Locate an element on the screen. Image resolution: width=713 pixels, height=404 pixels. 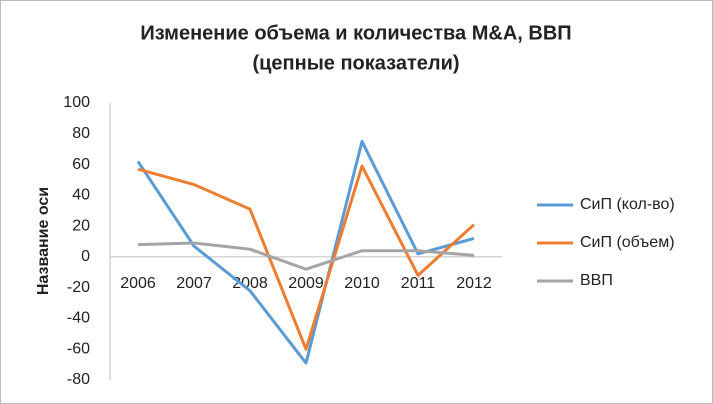
y-tick-label: 80 is located at coordinates (81, 133).